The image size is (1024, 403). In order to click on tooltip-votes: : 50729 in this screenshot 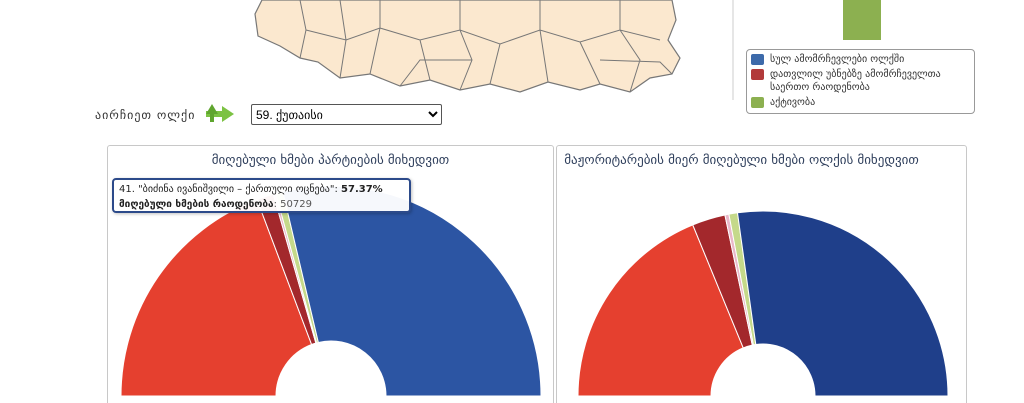, I will do `click(292, 204)`.